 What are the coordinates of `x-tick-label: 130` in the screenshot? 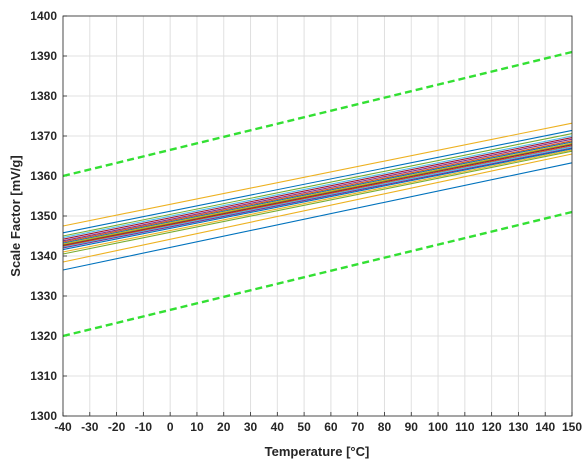 It's located at (518, 427).